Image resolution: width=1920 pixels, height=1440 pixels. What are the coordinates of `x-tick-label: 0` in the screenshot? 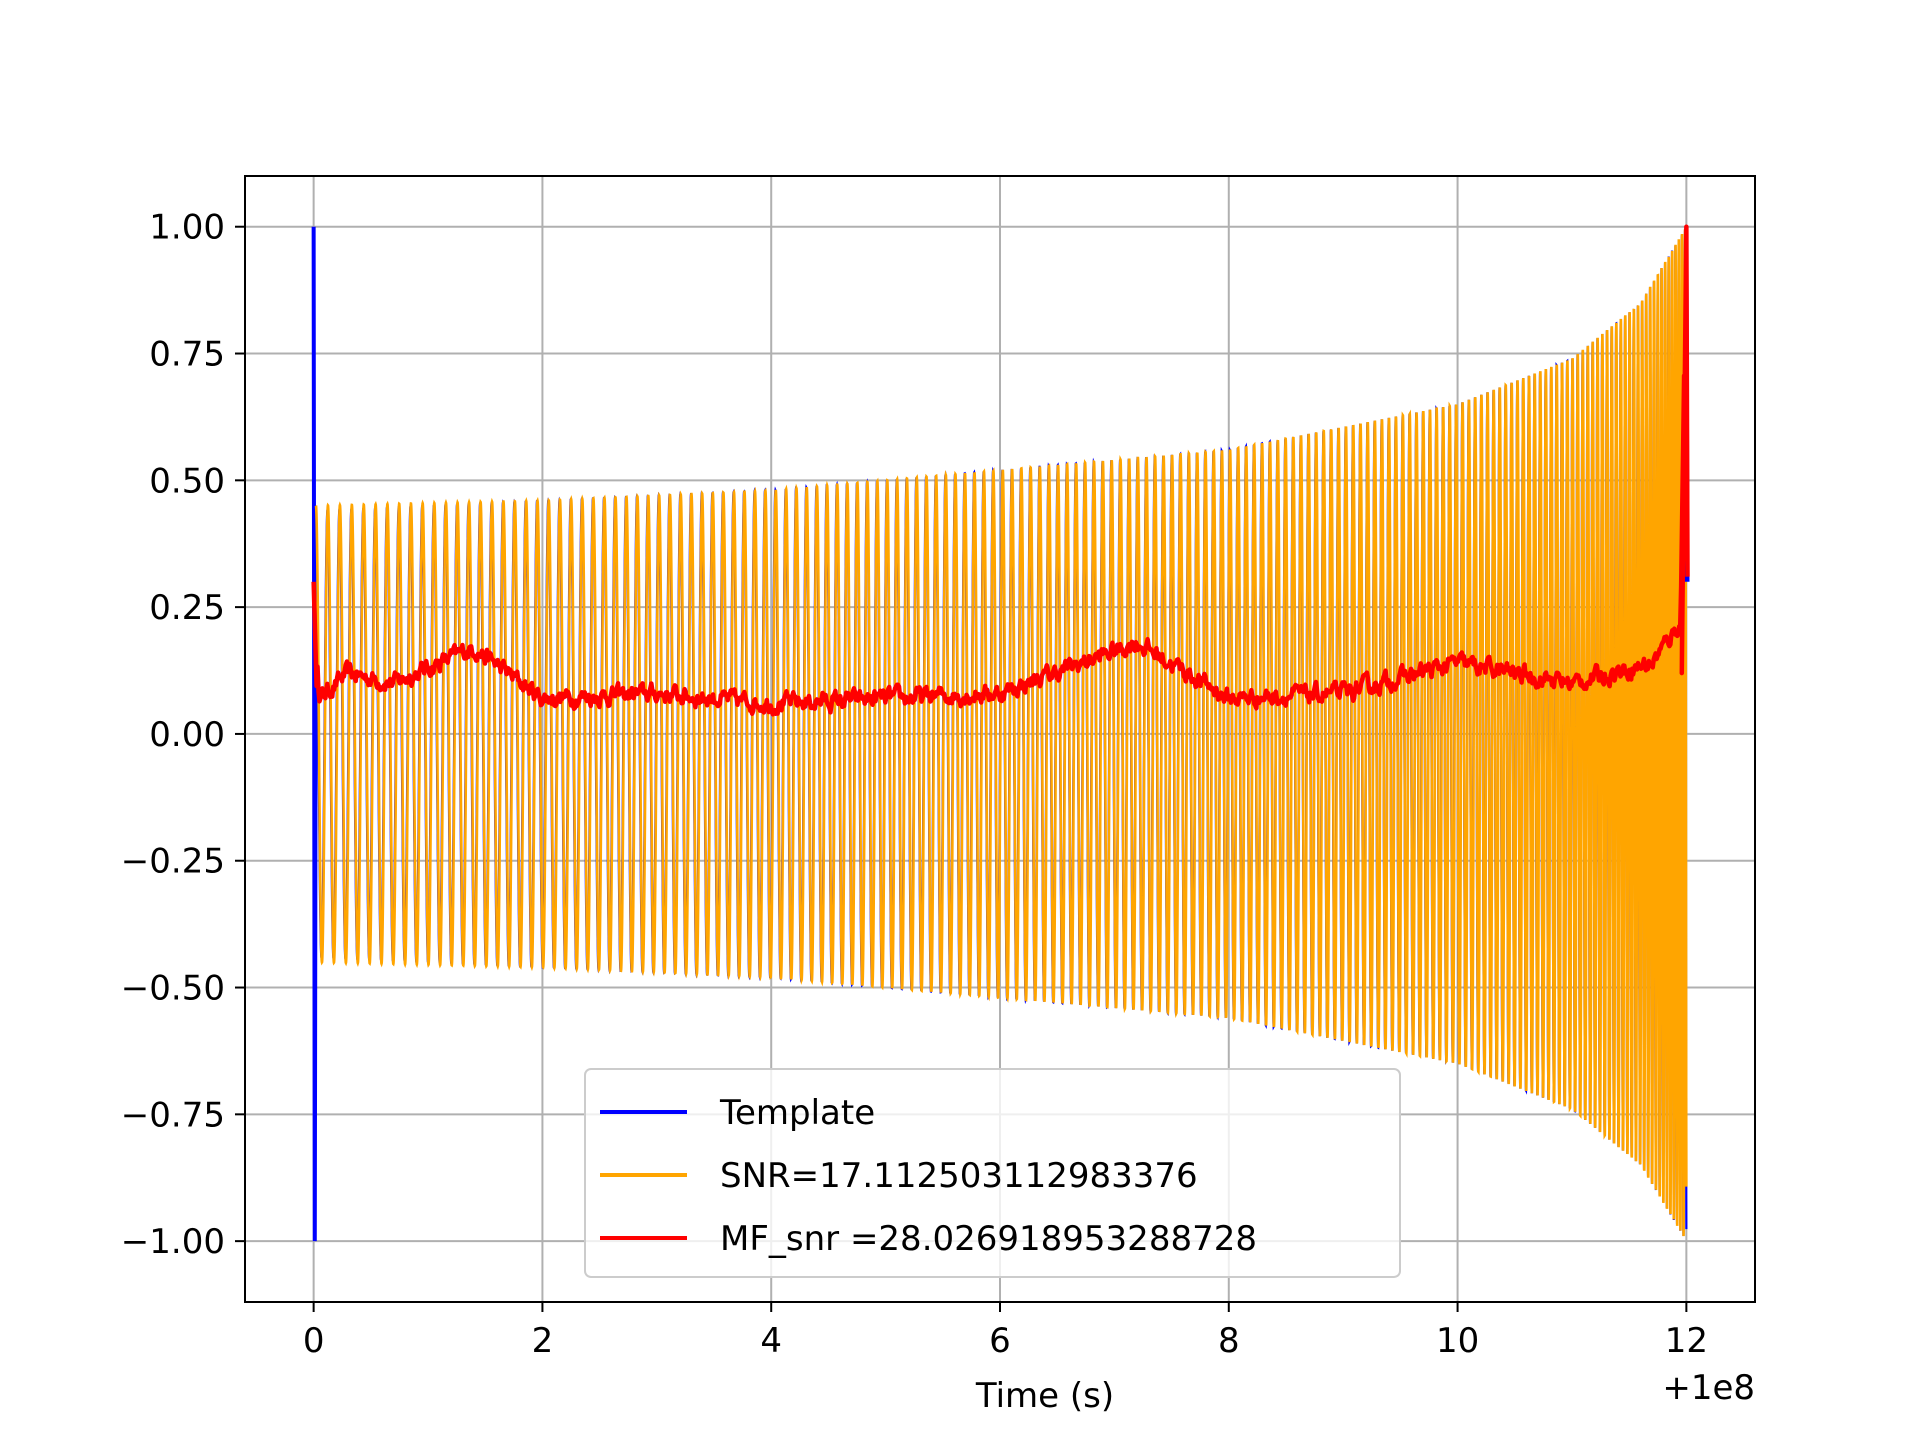 It's located at (314, 1341).